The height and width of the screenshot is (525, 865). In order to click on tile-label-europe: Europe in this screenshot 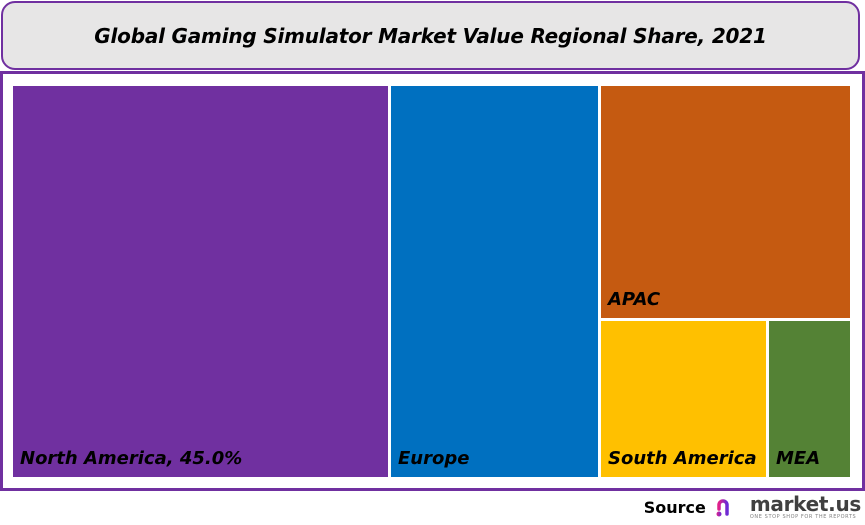, I will do `click(434, 458)`.